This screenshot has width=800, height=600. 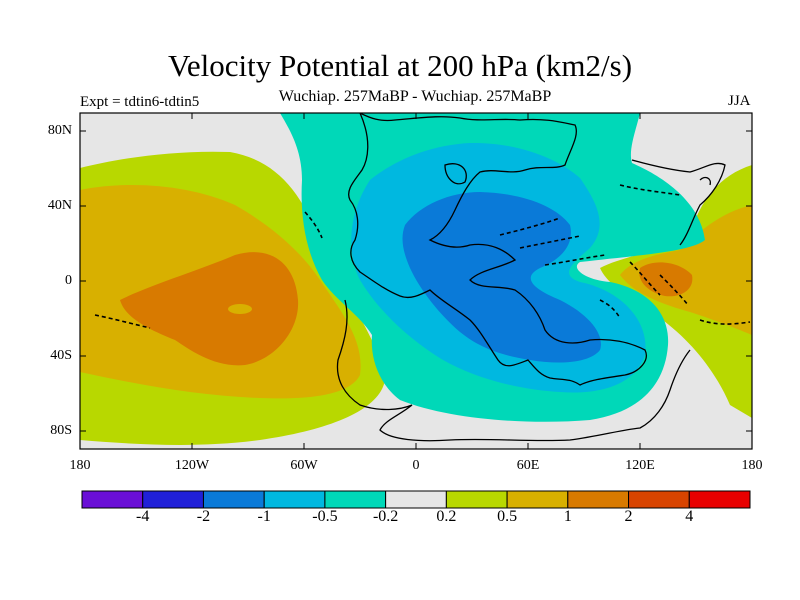 What do you see at coordinates (752, 465) in the screenshot?
I see `lon-label-180e: 180` at bounding box center [752, 465].